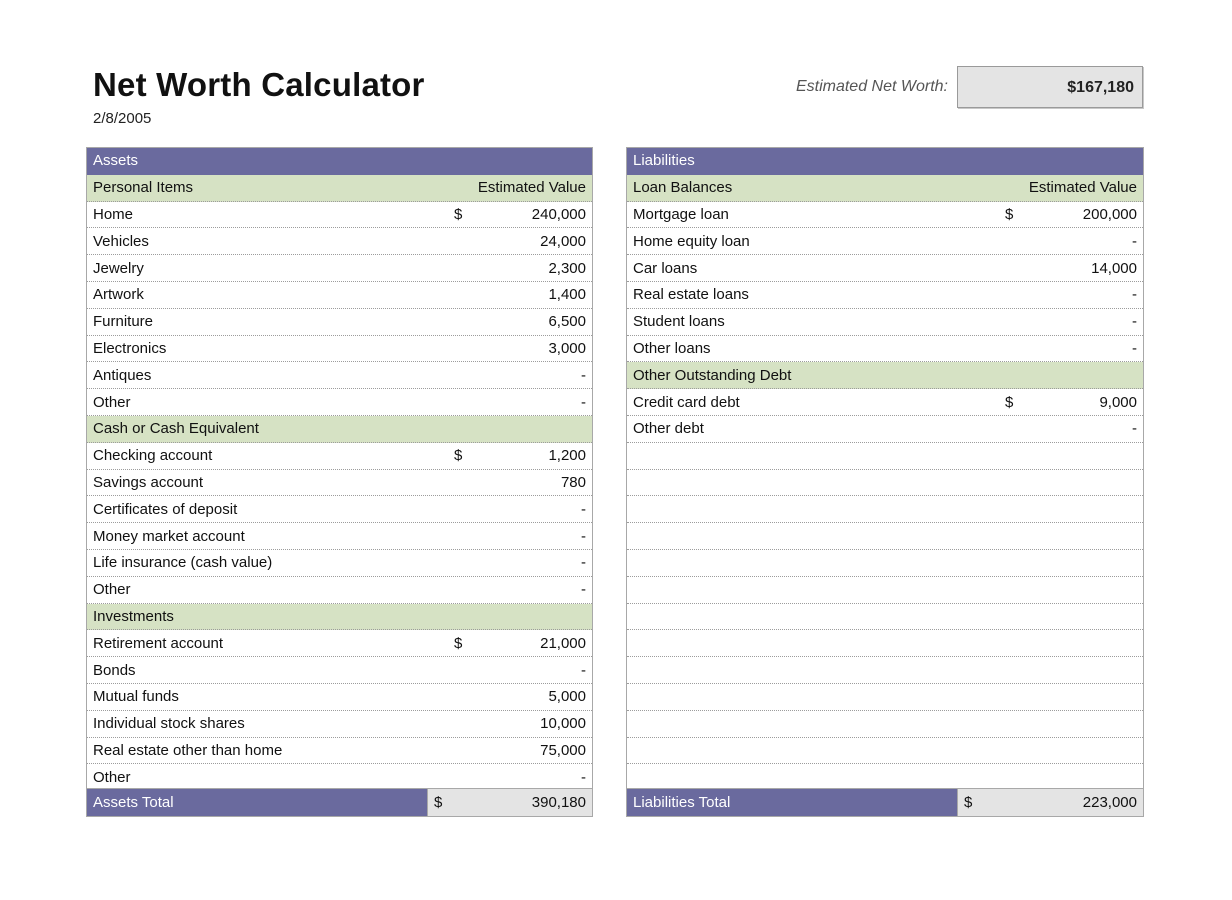  What do you see at coordinates (672, 348) in the screenshot?
I see `row-label: Other loans` at bounding box center [672, 348].